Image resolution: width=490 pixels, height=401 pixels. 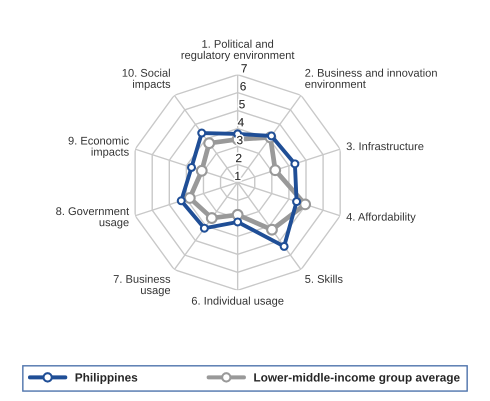 I want to click on y-tick-label: 1, so click(x=237, y=176).